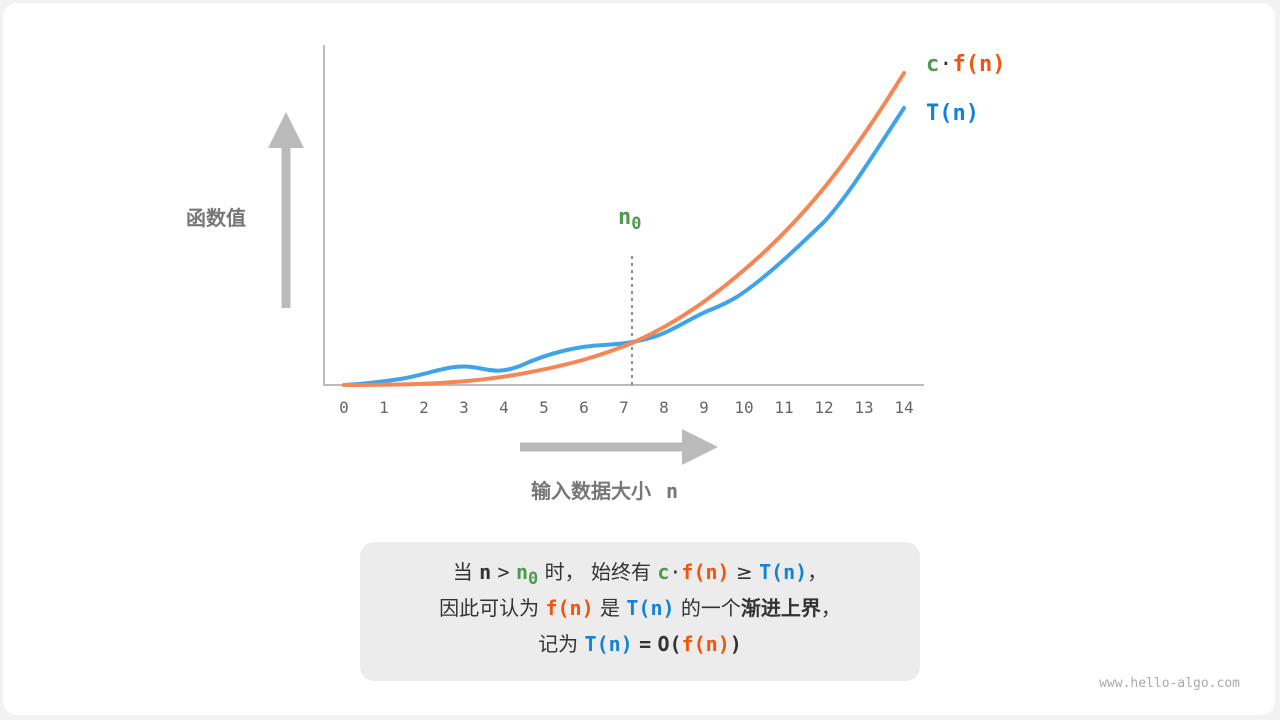 The width and height of the screenshot is (1280, 720). What do you see at coordinates (645, 644) in the screenshot?
I see `eq-sign: =` at bounding box center [645, 644].